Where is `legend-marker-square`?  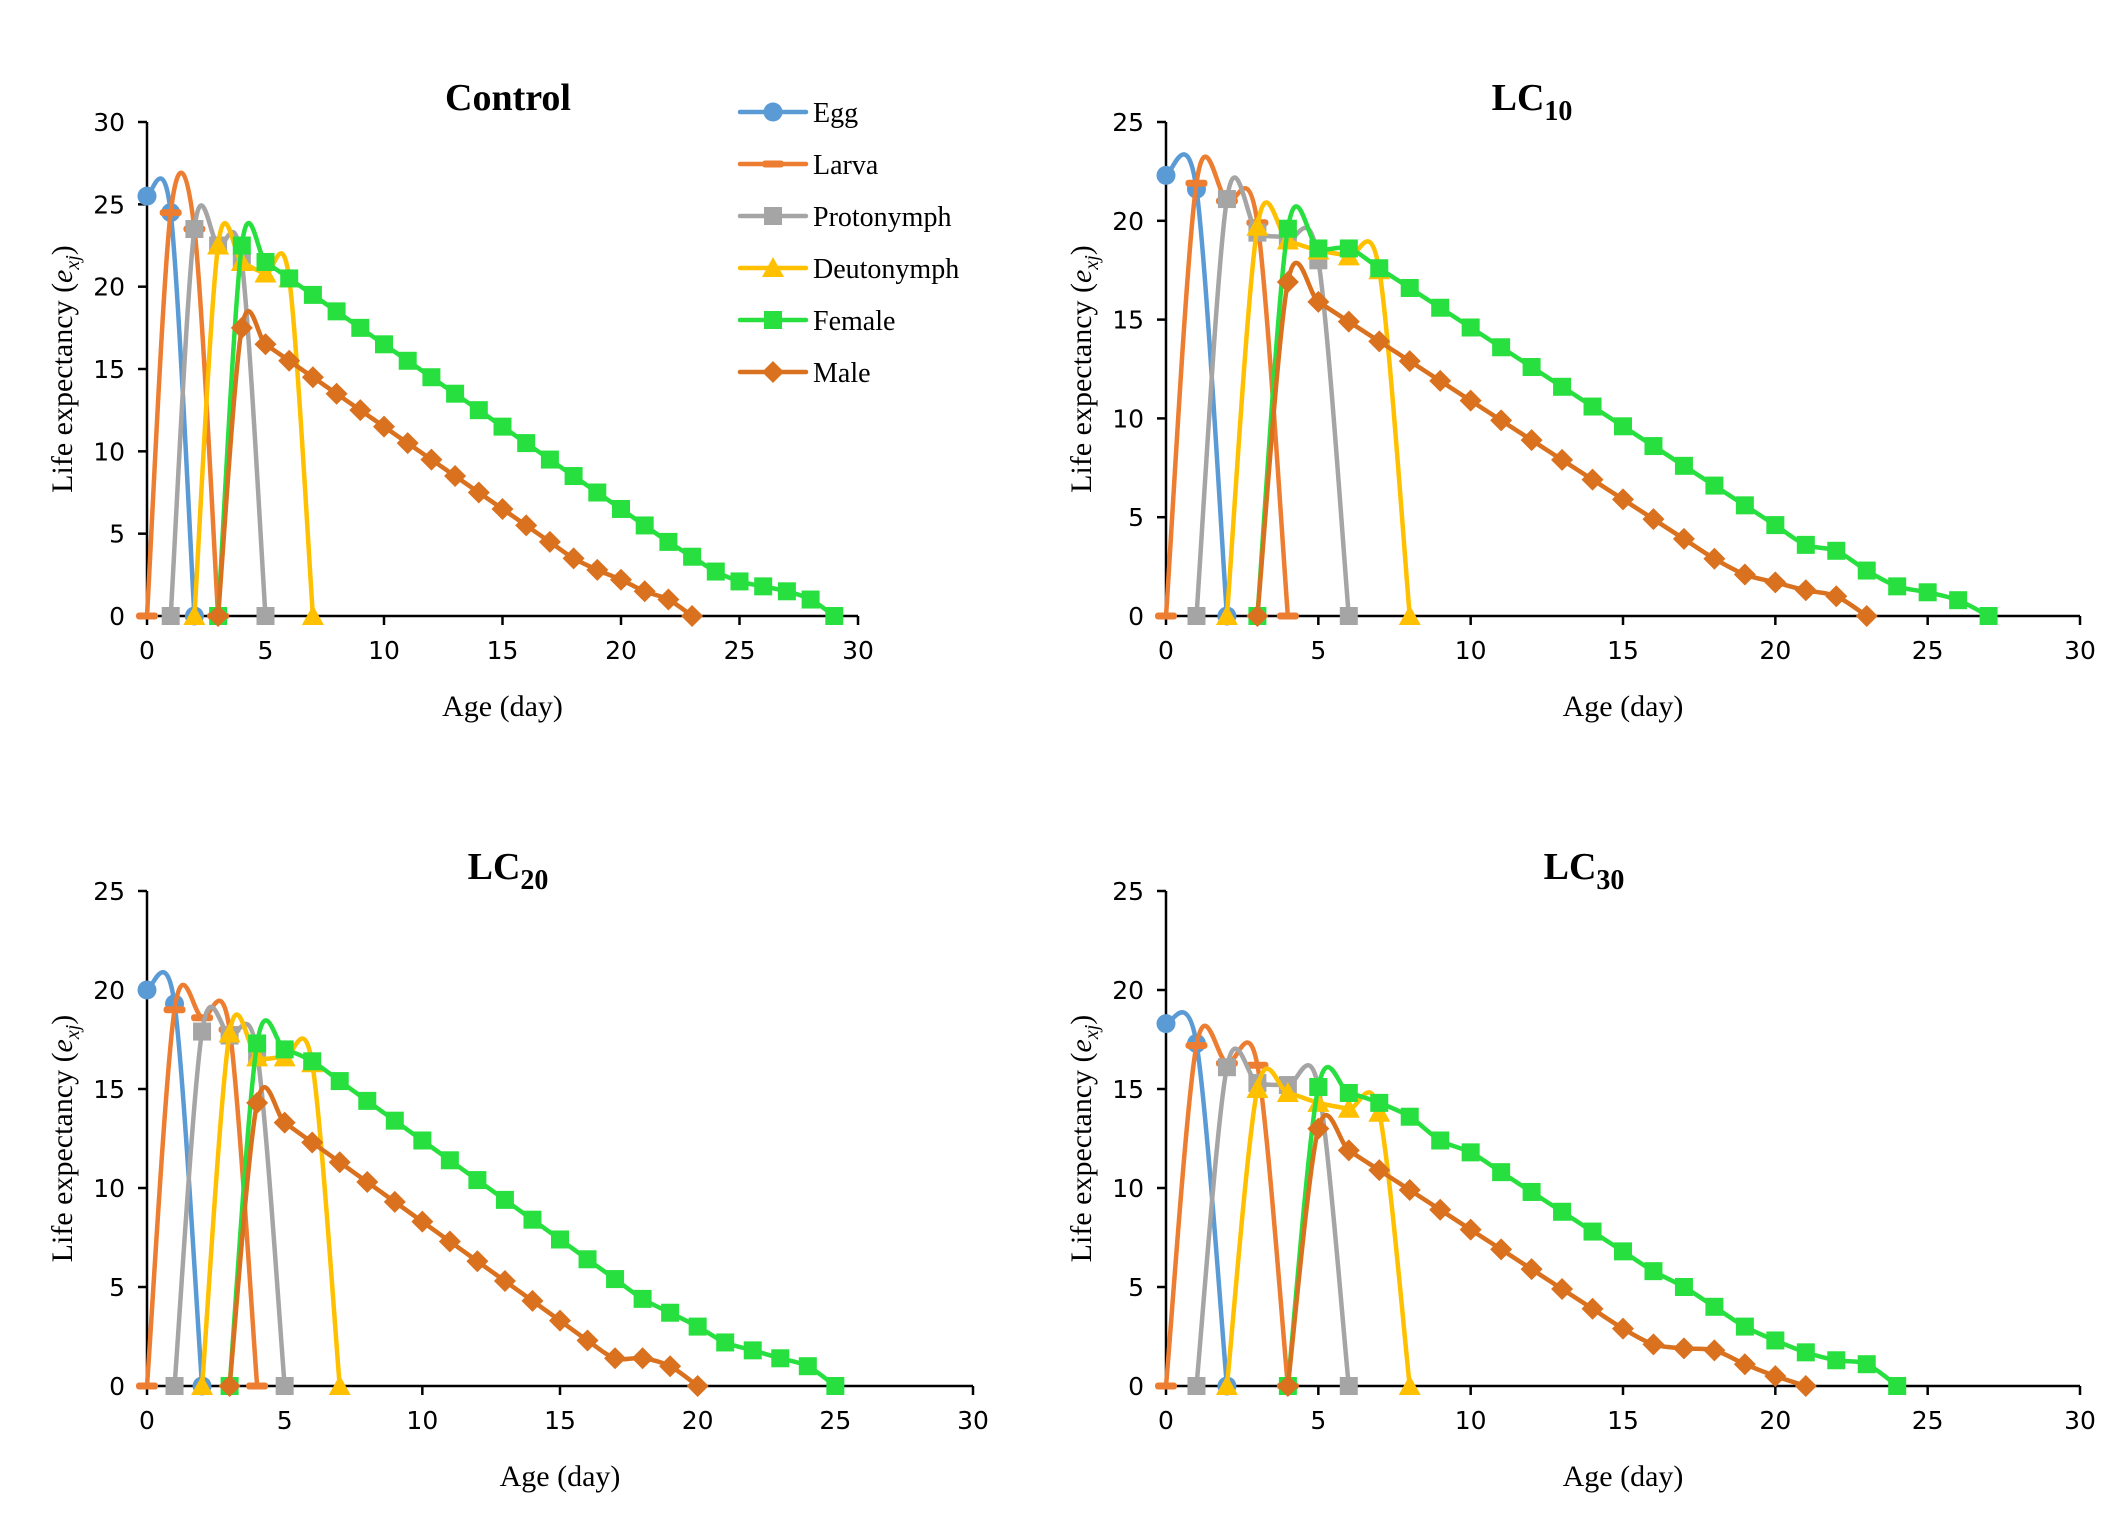 legend-marker-square is located at coordinates (773, 320).